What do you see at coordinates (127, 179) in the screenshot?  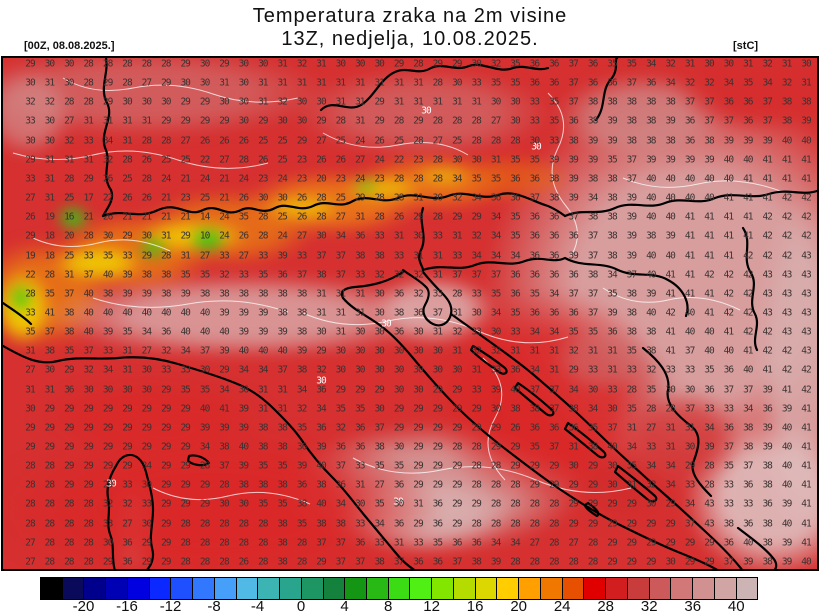 I see `temp-value: 25` at bounding box center [127, 179].